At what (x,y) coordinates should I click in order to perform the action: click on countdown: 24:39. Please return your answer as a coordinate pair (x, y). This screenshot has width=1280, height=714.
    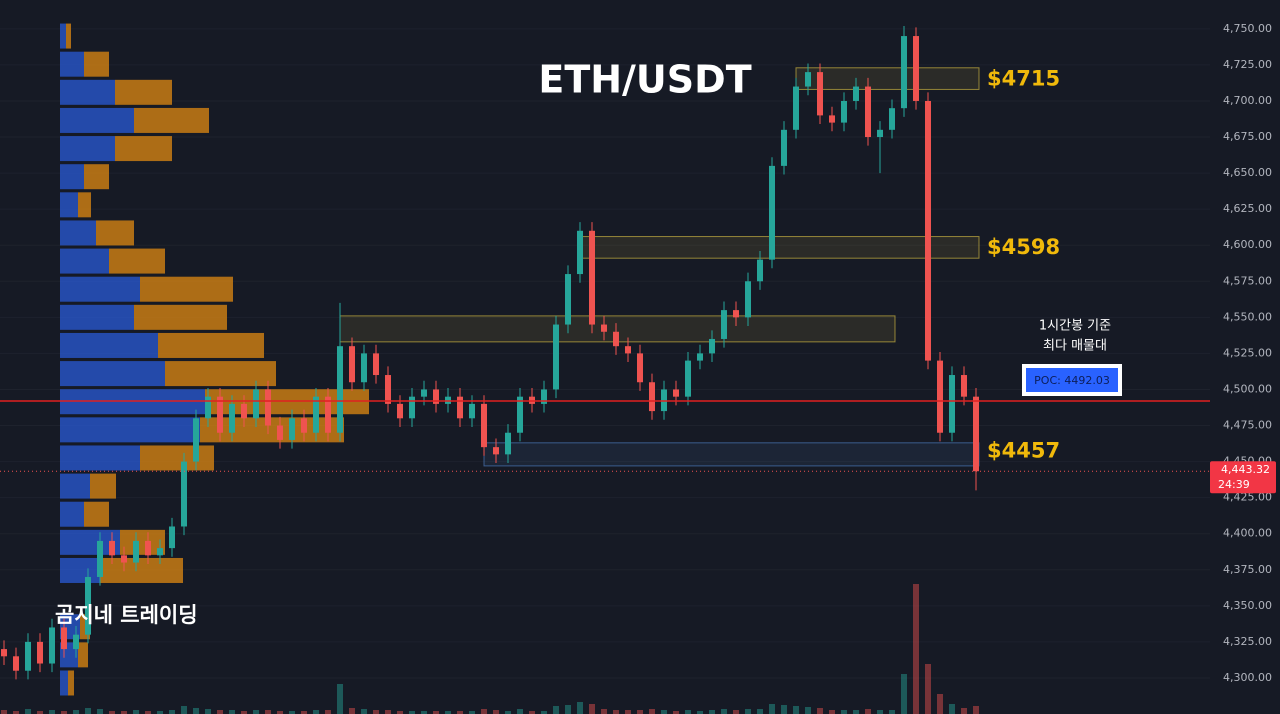
    Looking at the image, I should click on (1234, 484).